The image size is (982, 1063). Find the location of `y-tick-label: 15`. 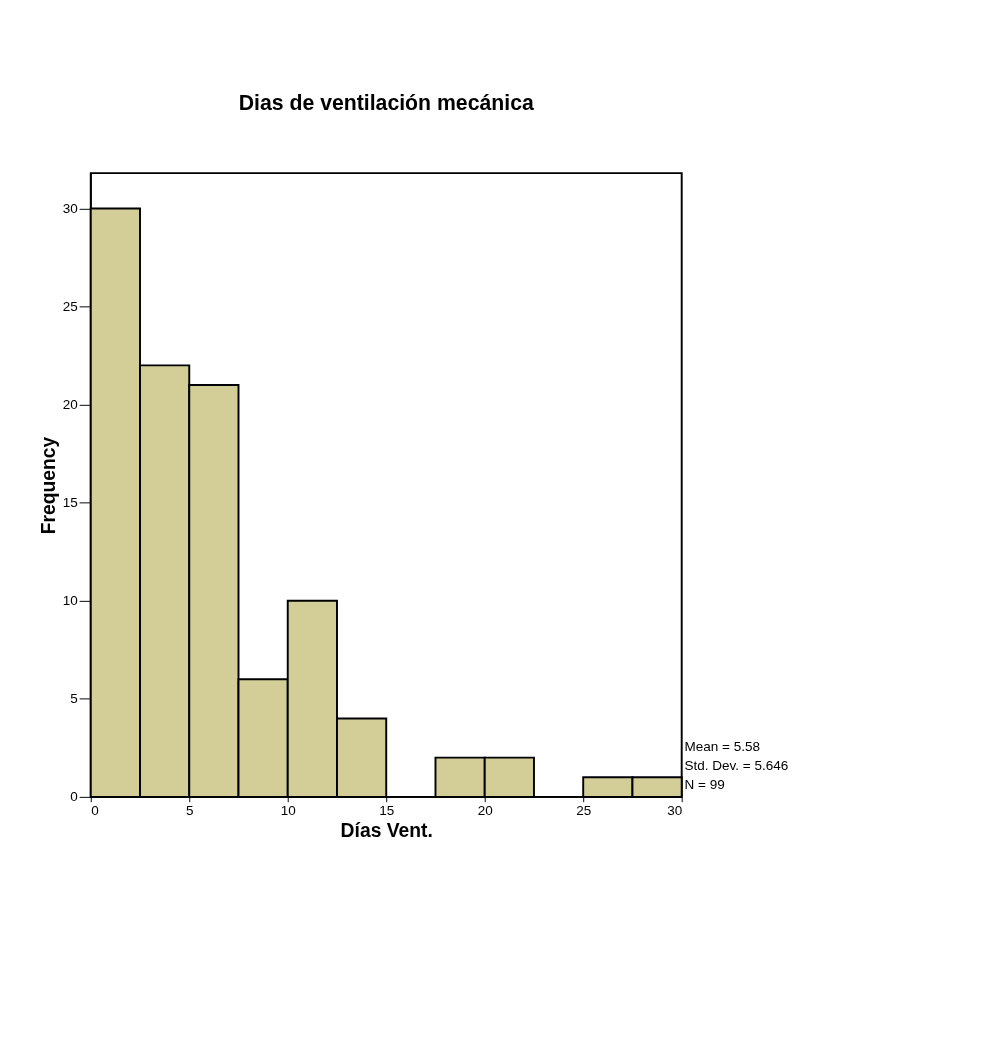

y-tick-label: 15 is located at coordinates (70, 502).